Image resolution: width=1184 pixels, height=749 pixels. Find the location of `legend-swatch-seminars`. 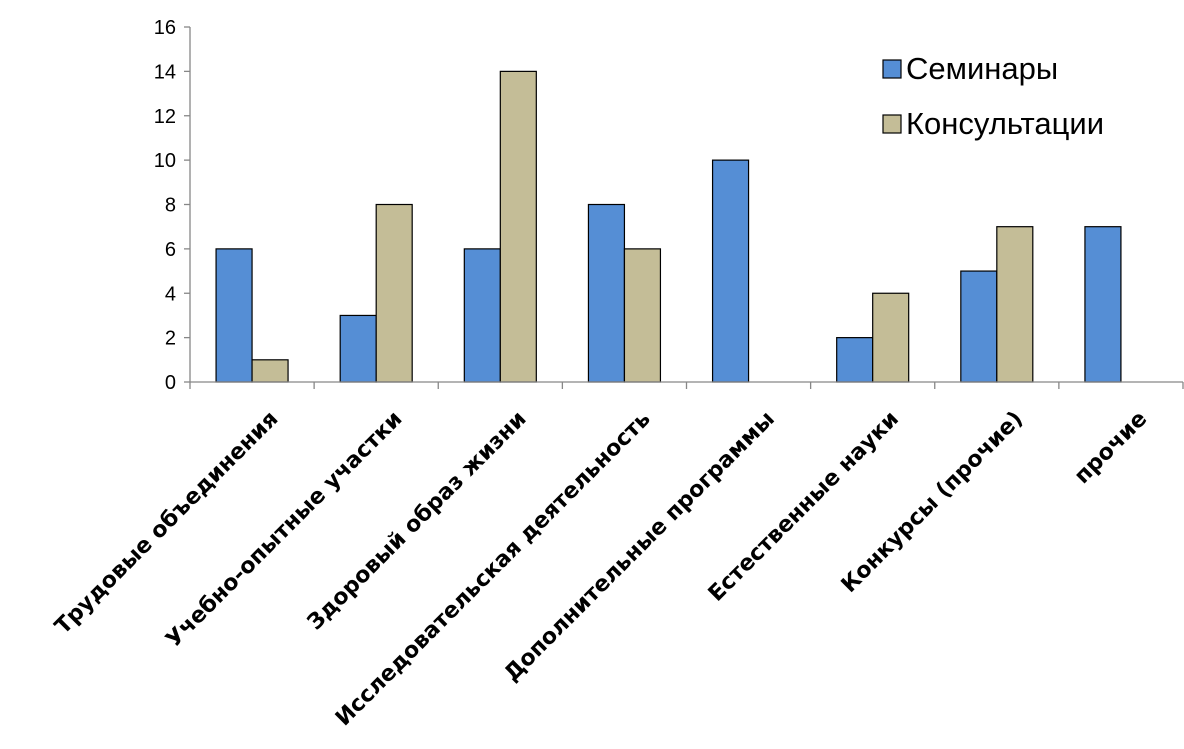

legend-swatch-seminars is located at coordinates (892, 69).